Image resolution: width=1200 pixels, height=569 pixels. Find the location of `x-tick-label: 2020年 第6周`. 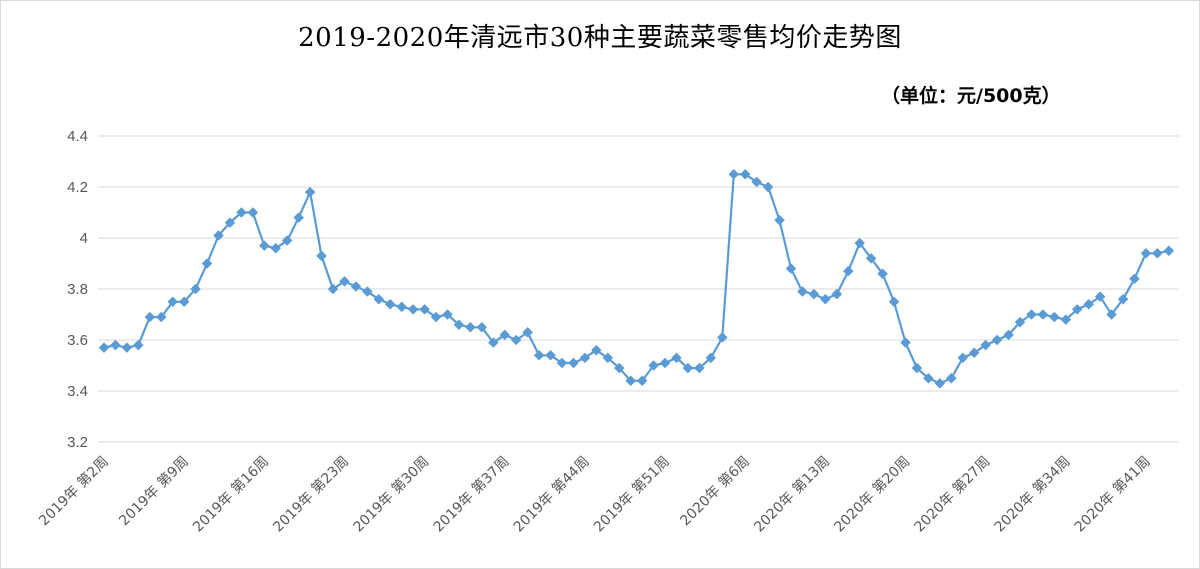

x-tick-label: 2020年 第6周 is located at coordinates (715, 491).